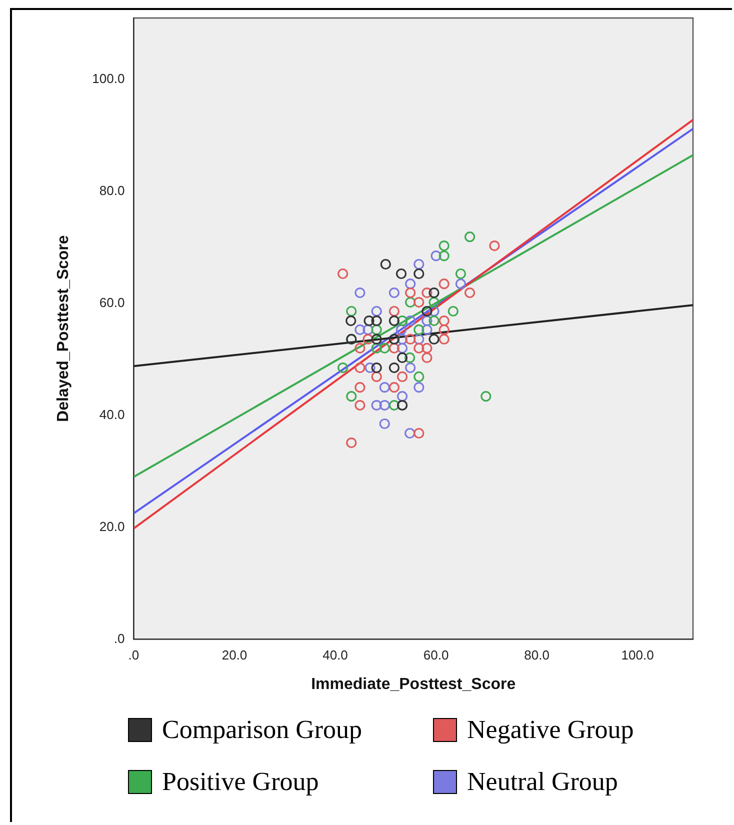  Describe the element at coordinates (550, 730) in the screenshot. I see `legend-label: Negative Group` at that location.